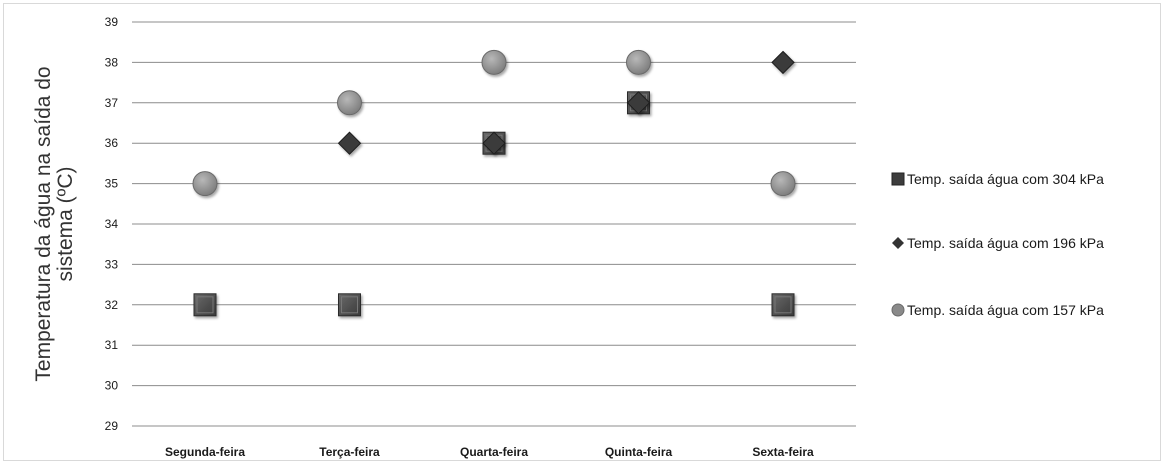  What do you see at coordinates (898, 179) in the screenshot?
I see `legend-square-icon` at bounding box center [898, 179].